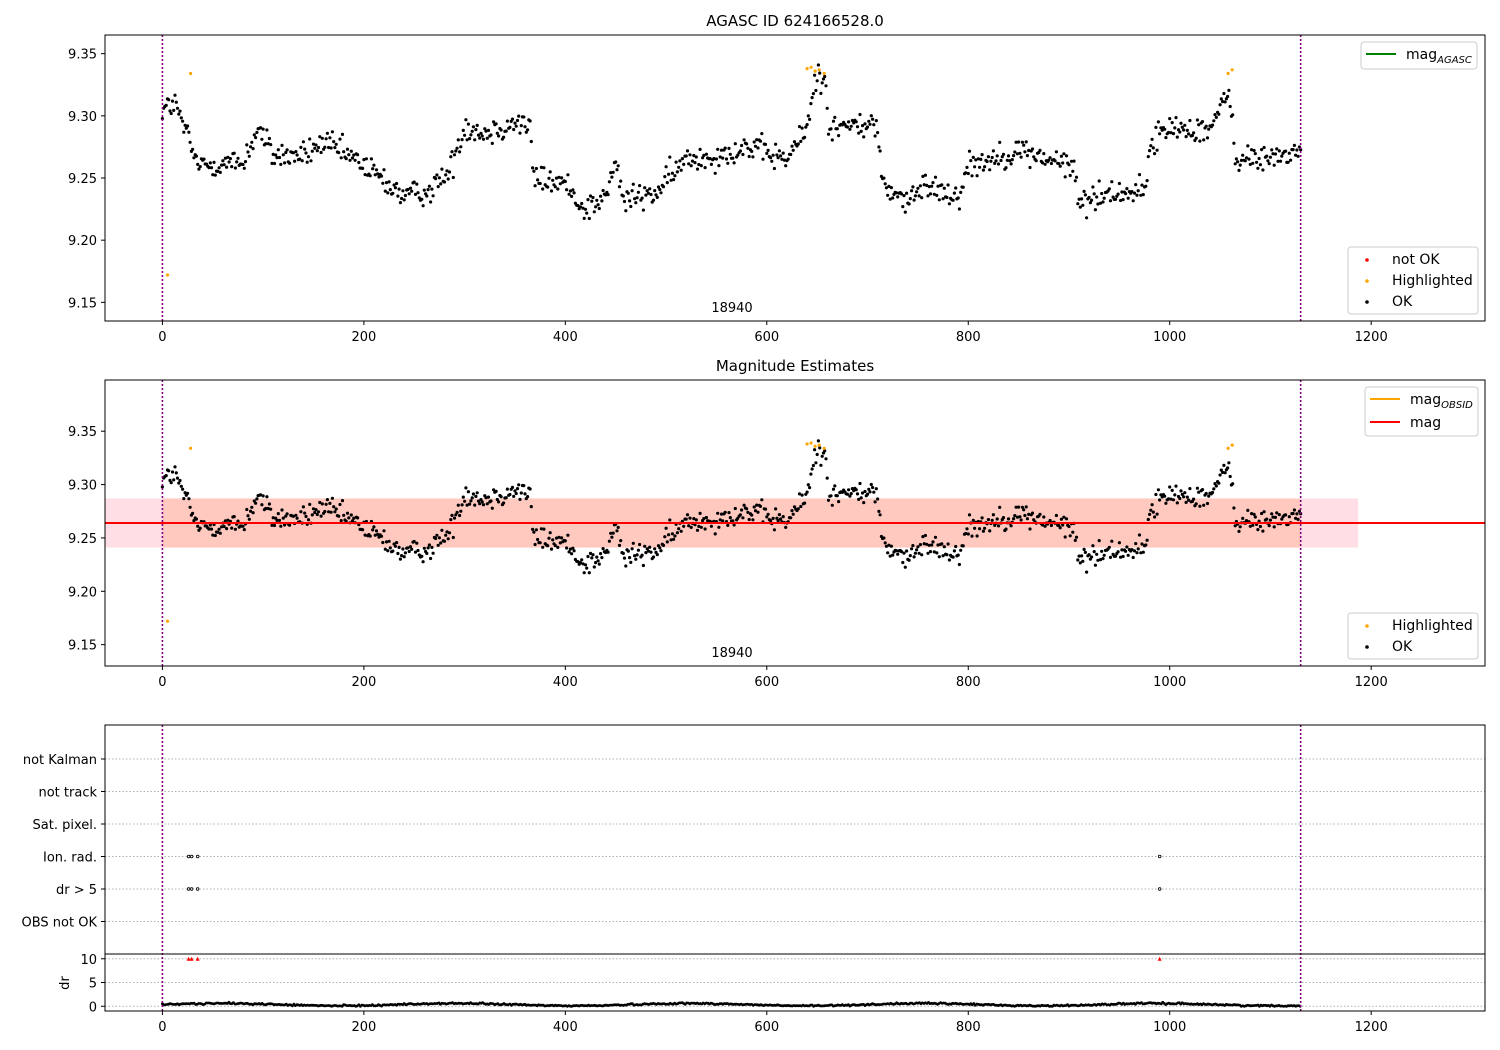  I want to click on top-xtick-label: 800, so click(968, 337).